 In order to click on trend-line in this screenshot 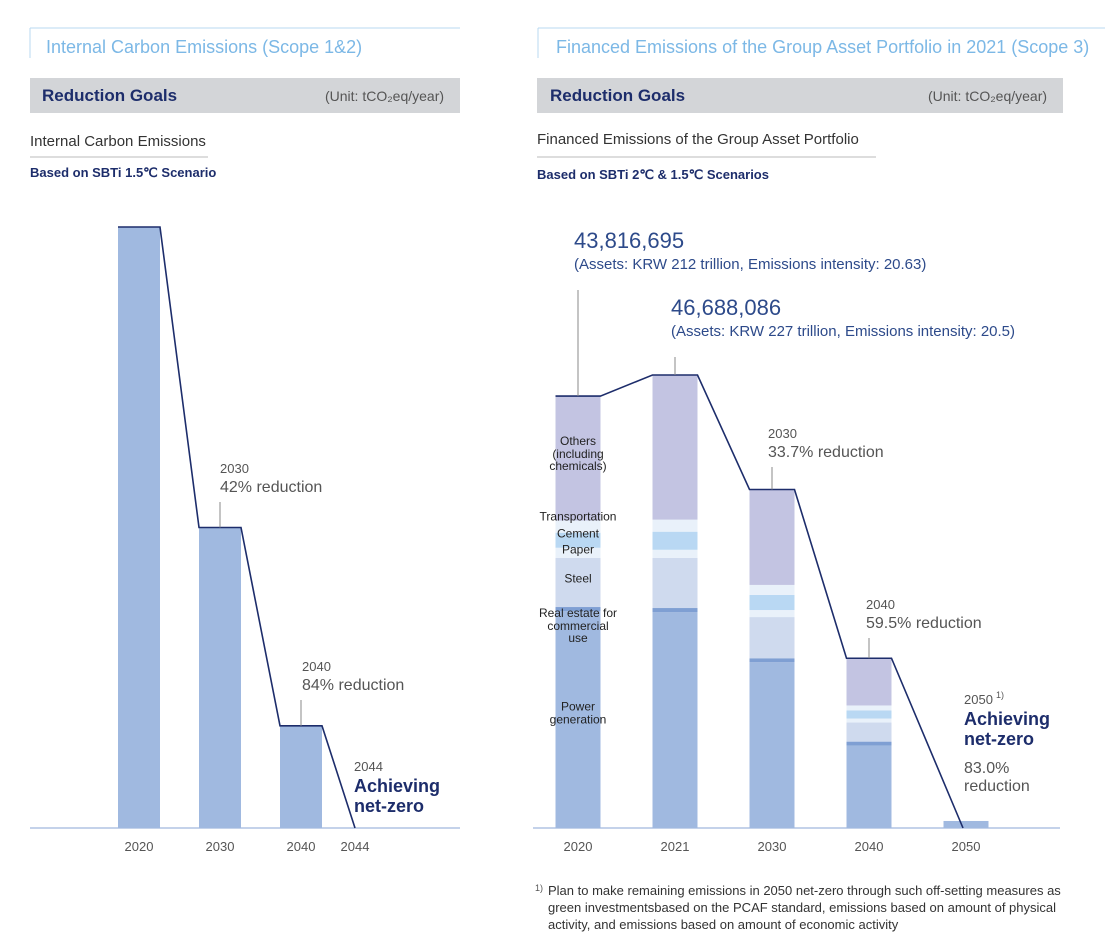, I will do `click(237, 527)`.